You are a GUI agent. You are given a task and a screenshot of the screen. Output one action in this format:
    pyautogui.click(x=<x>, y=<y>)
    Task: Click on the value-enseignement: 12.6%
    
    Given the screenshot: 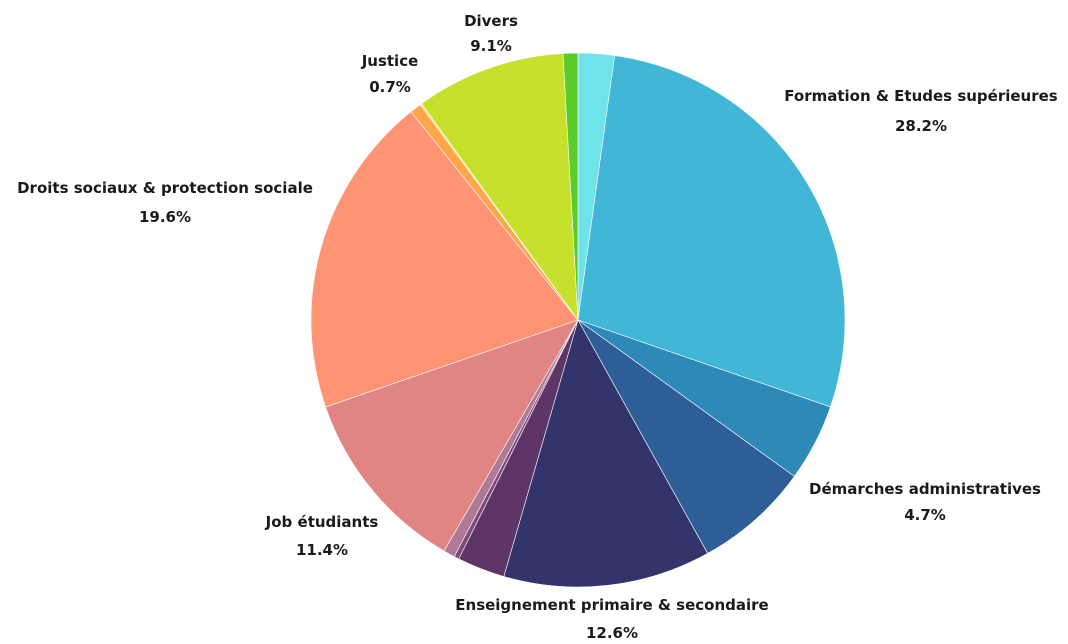 What is the action you would take?
    pyautogui.click(x=612, y=633)
    